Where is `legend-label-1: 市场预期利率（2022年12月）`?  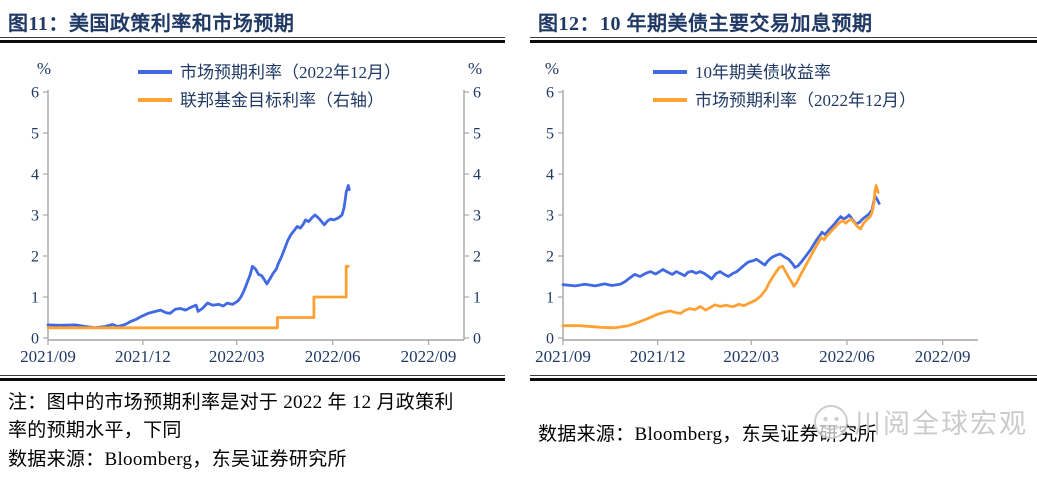 legend-label-1: 市场预期利率（2022年12月） is located at coordinates (805, 100).